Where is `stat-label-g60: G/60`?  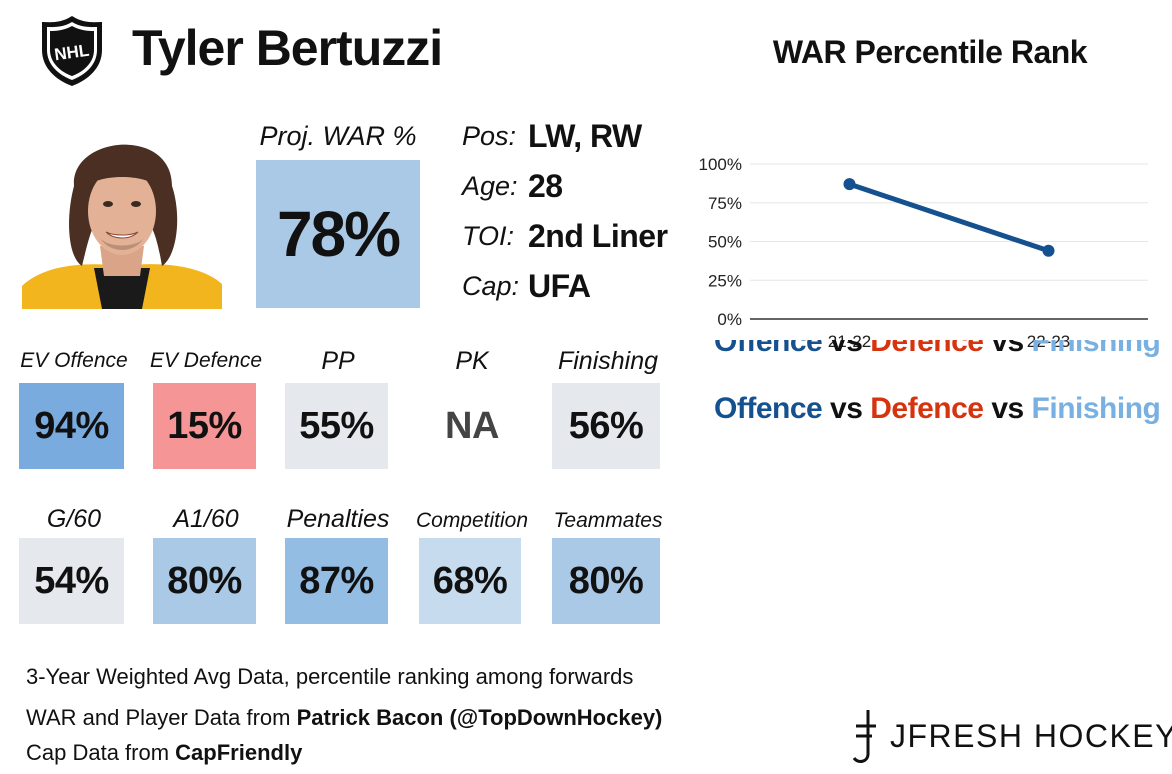 stat-label-g60: G/60 is located at coordinates (74, 519).